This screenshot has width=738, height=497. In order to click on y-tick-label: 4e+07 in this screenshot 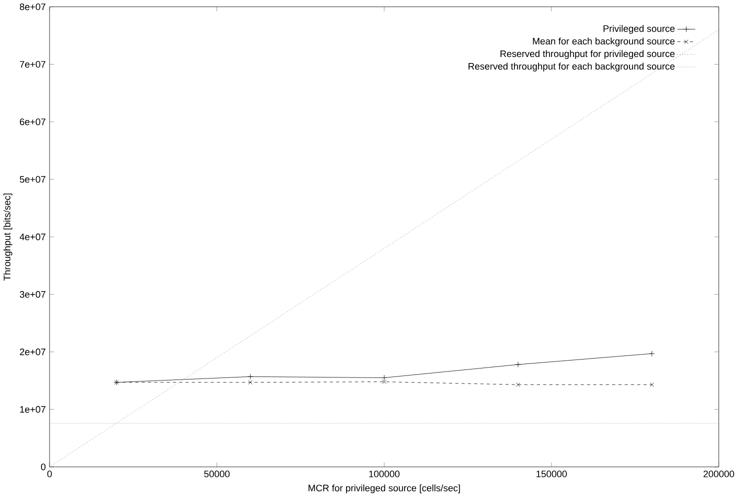, I will do `click(33, 237)`.